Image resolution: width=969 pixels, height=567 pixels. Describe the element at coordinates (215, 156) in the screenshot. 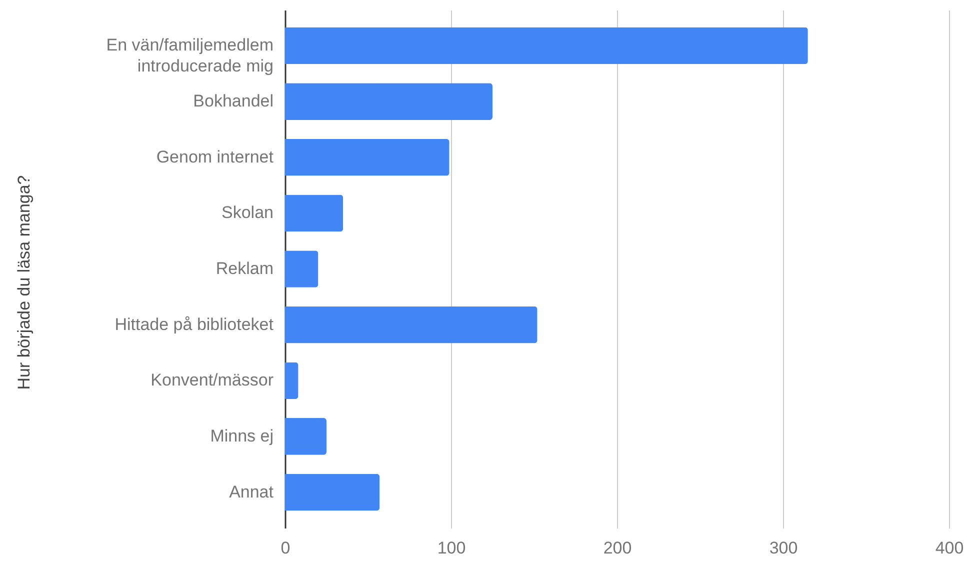

I see `y-tick-label: Genom internet` at that location.